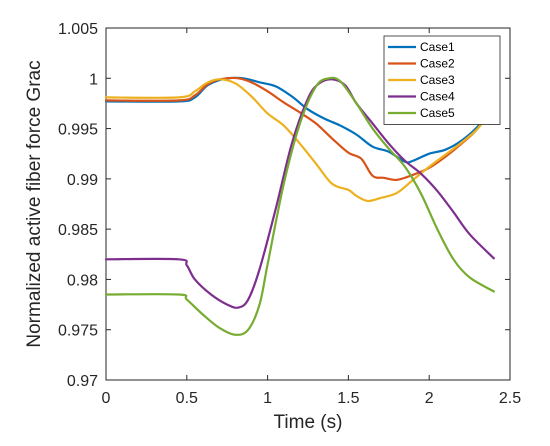  What do you see at coordinates (348, 398) in the screenshot?
I see `x-tick-label: 1.5` at bounding box center [348, 398].